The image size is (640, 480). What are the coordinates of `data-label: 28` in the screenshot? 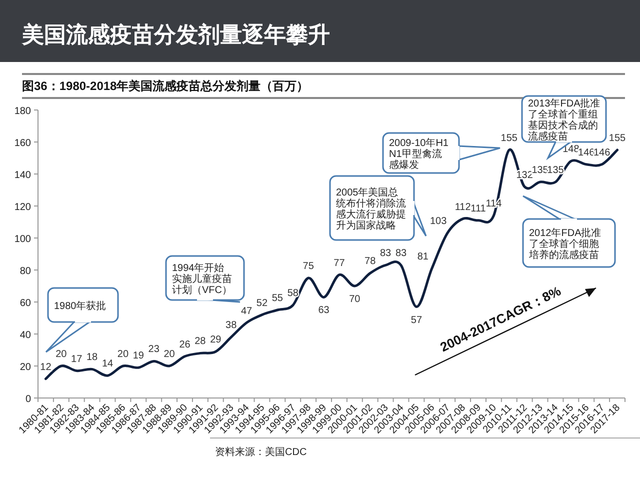 It's located at (200, 342).